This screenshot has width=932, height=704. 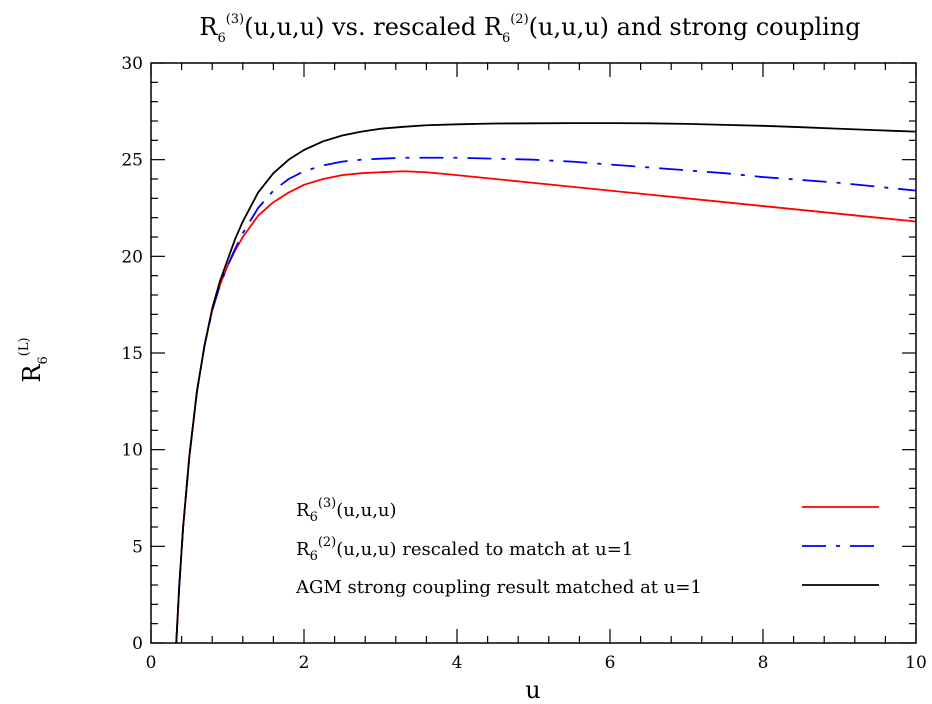 What do you see at coordinates (132, 257) in the screenshot?
I see `y-tick-label: 20` at bounding box center [132, 257].